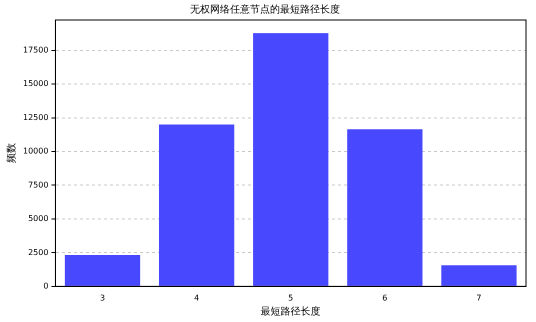 The width and height of the screenshot is (536, 322). Describe the element at coordinates (38, 219) in the screenshot. I see `y-tick-label: 5000` at that location.